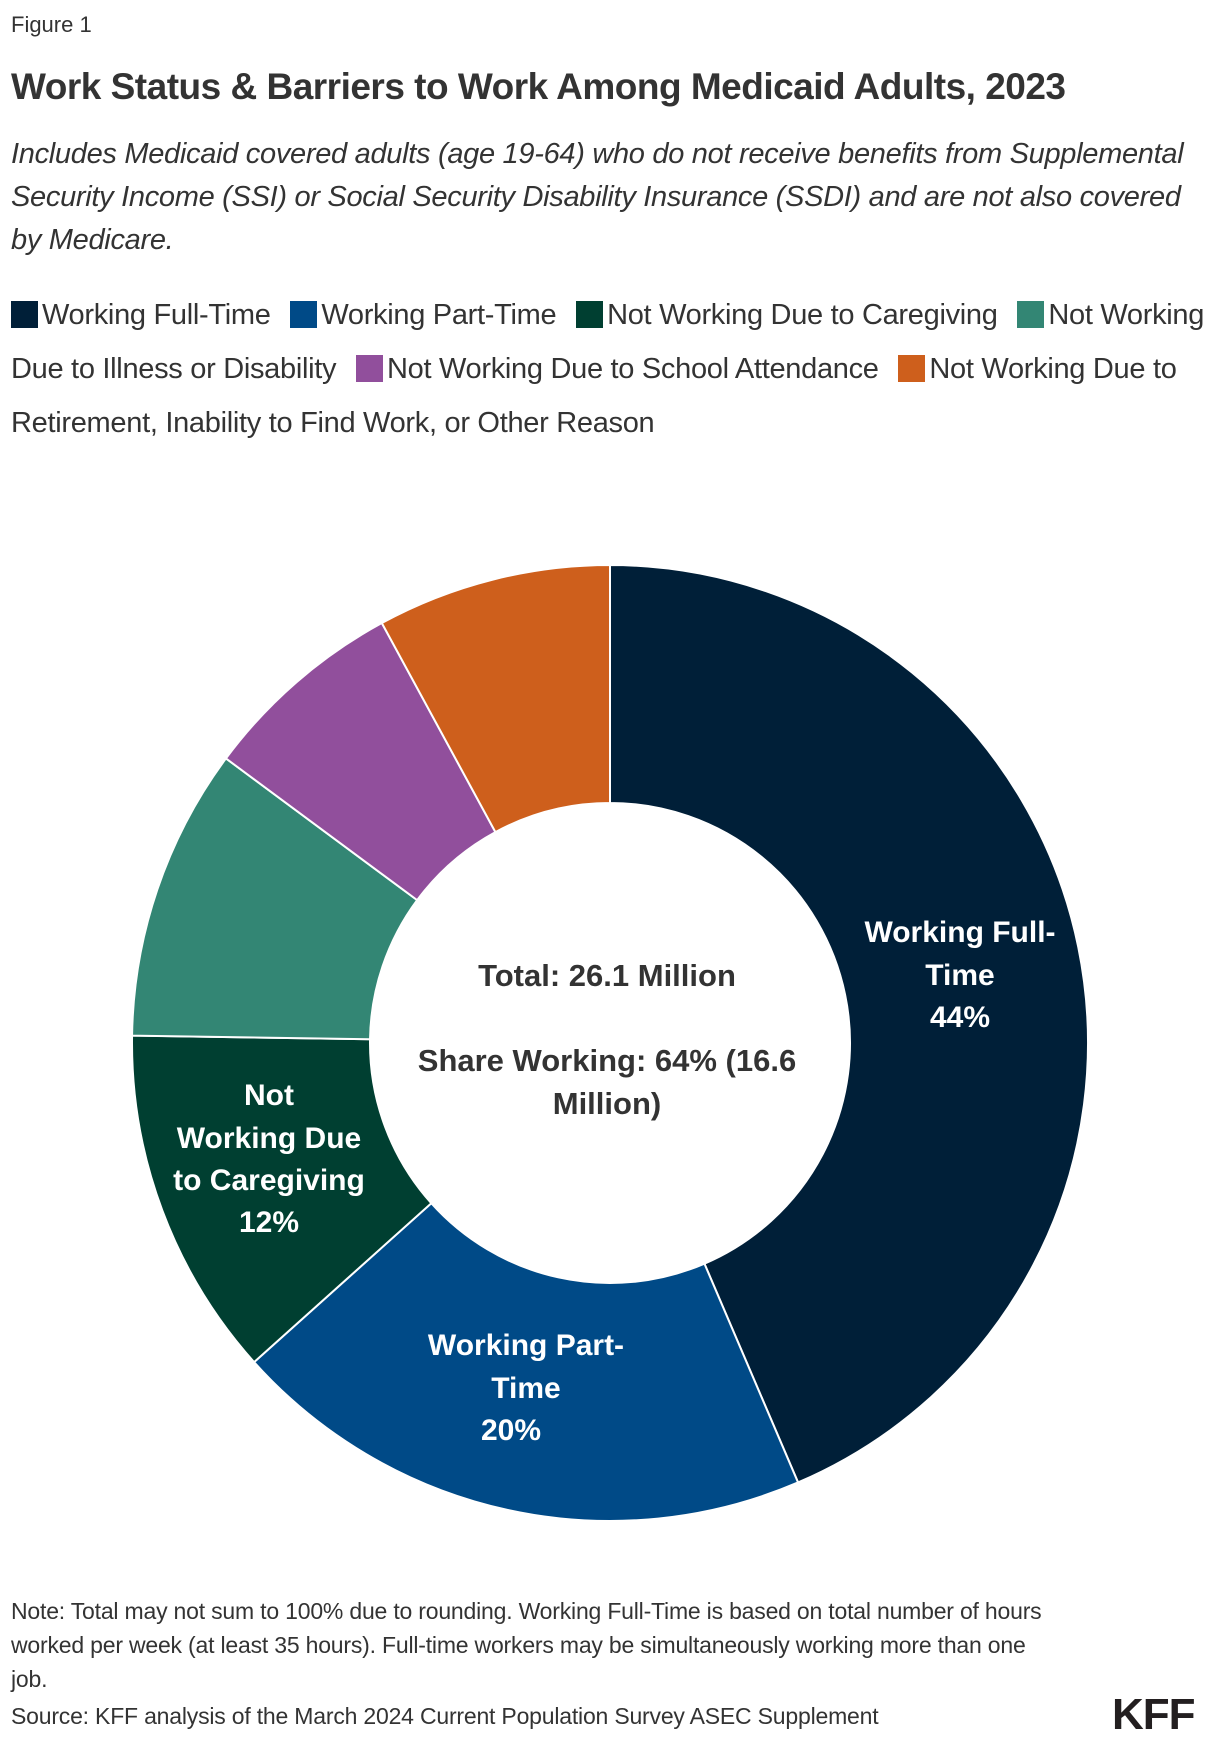 This screenshot has width=1220, height=1750. What do you see at coordinates (495, 698) in the screenshot?
I see `slice-not-working-due-to-retirement-inability-to-find-work-or-other-reason` at bounding box center [495, 698].